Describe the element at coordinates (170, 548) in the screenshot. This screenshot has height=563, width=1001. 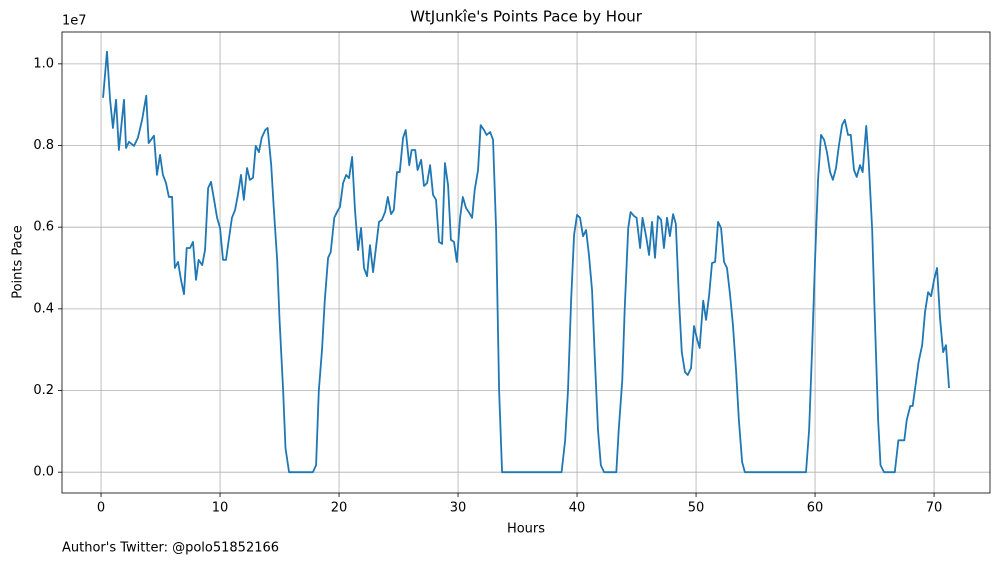
I see `footnote: Author's Twitter: @polo51852166` at that location.